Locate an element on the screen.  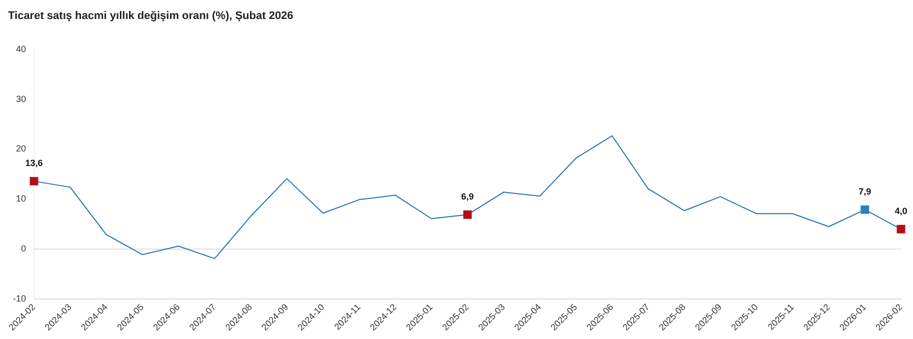
y-tick-label: 20 is located at coordinates (21, 149).